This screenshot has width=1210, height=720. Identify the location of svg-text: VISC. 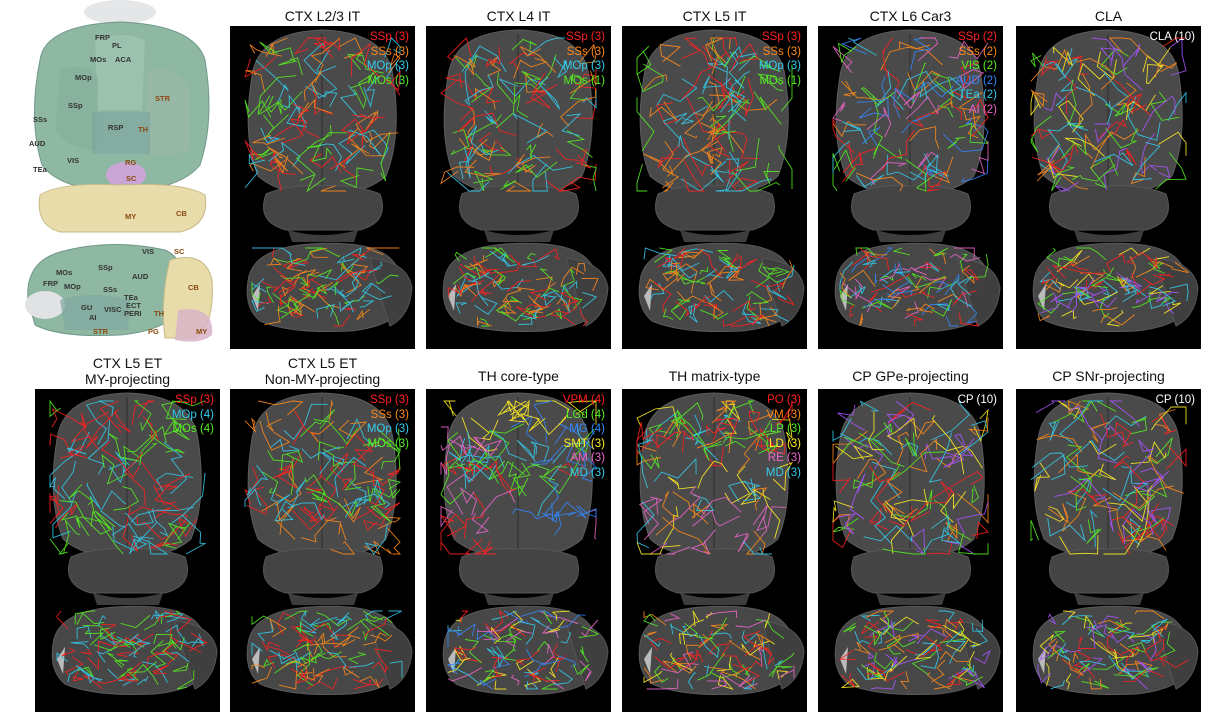
(113, 309).